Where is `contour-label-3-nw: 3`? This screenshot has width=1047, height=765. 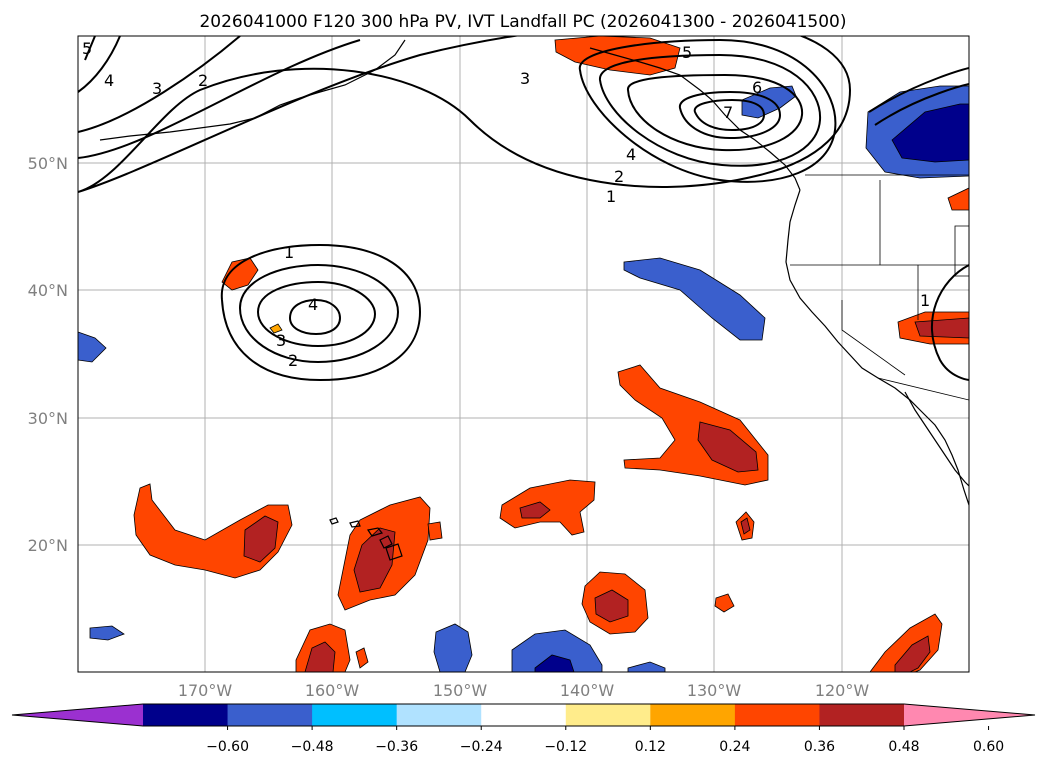
contour-label-3-nw: 3 is located at coordinates (157, 88).